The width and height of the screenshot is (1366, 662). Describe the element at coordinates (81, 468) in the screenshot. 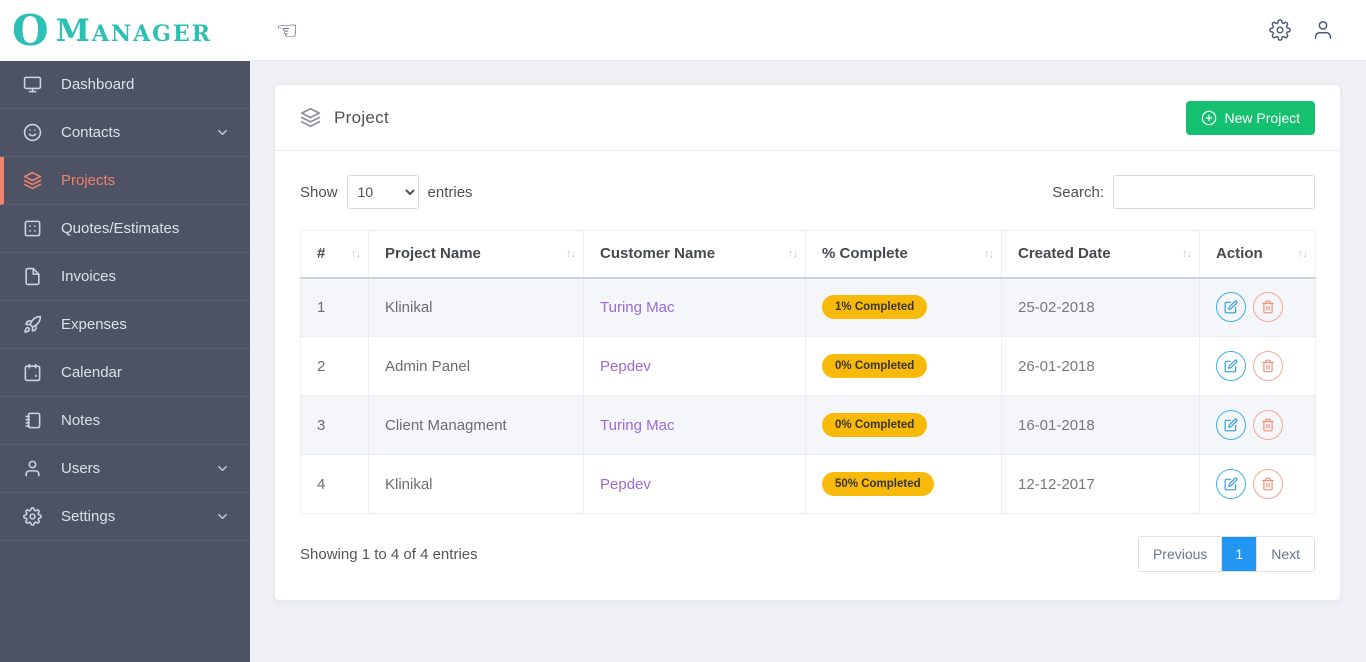

I see `sidebar-item-label: Users` at that location.